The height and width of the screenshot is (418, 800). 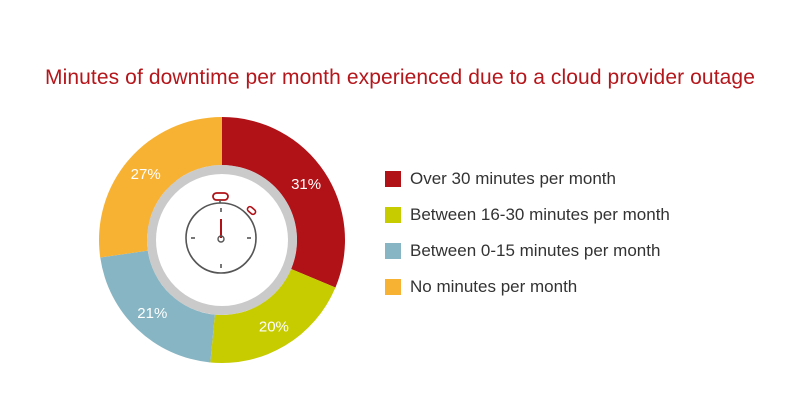 I want to click on legend-item: Between 0-15 minutes per month, so click(x=527, y=251).